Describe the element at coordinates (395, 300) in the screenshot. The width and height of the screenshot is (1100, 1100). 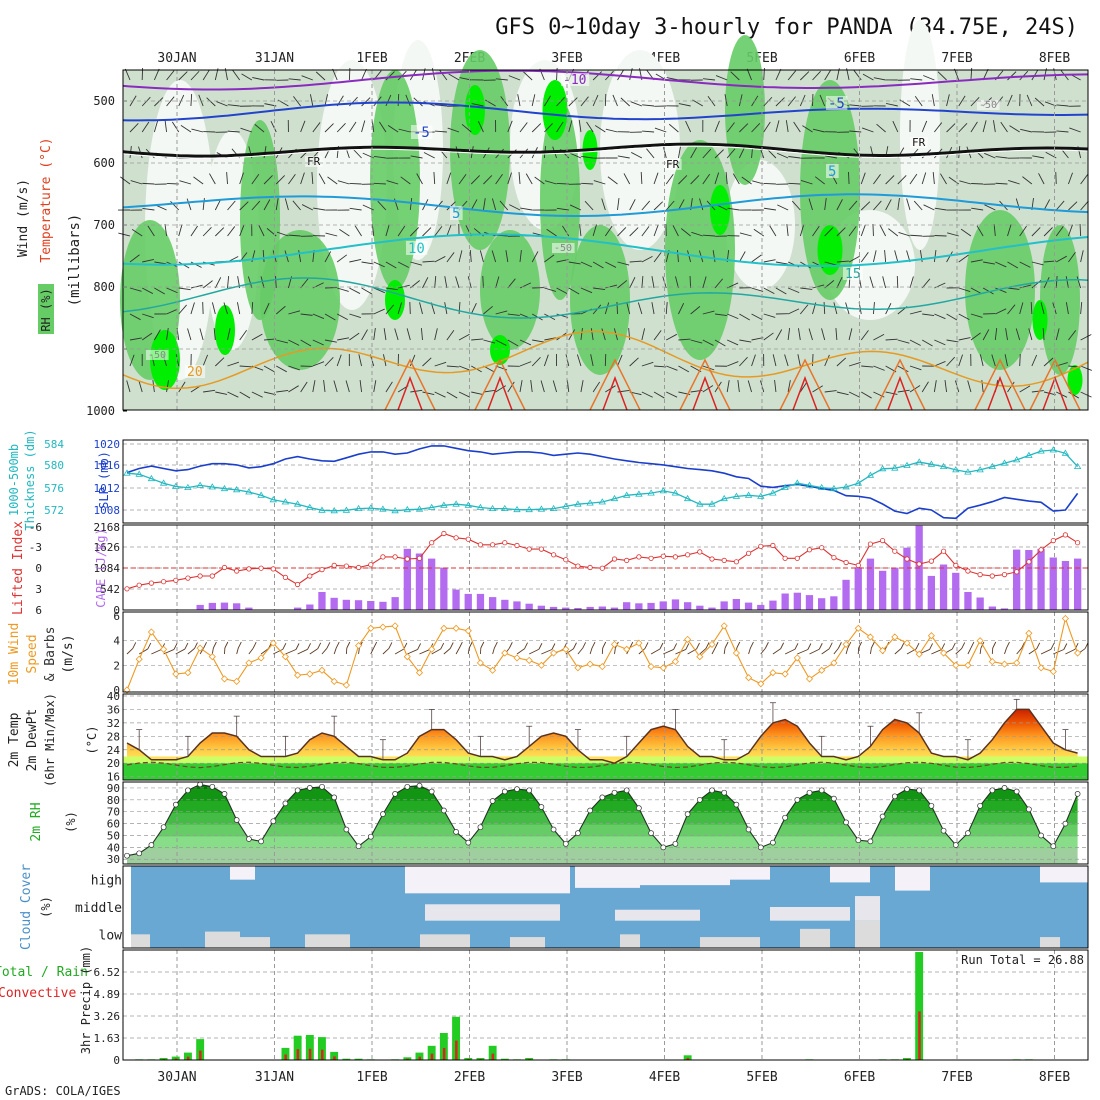
I see `saturated-zone` at that location.